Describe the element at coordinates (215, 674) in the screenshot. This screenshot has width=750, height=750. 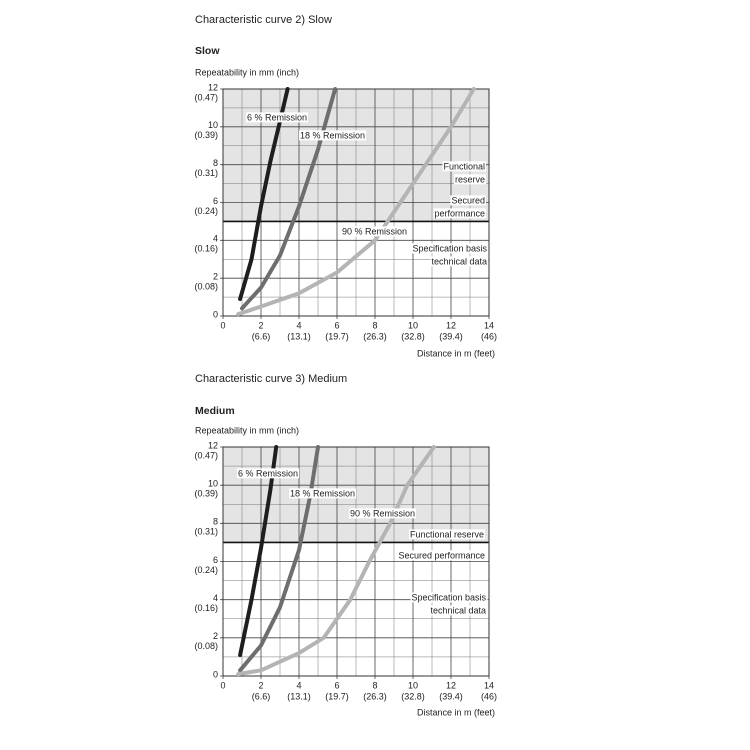
I see `y-tick-label: 0` at that location.